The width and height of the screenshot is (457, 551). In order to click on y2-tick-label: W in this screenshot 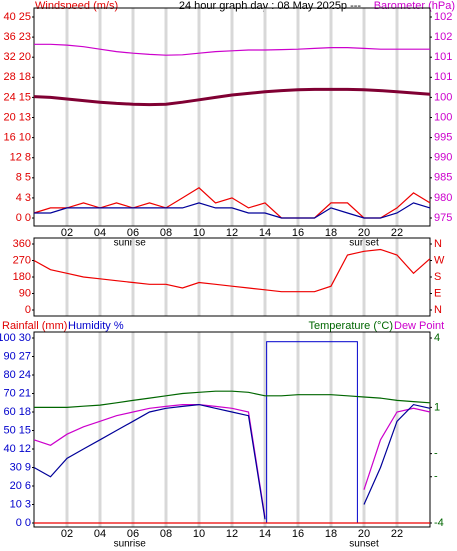, I will do `click(439, 260)`.